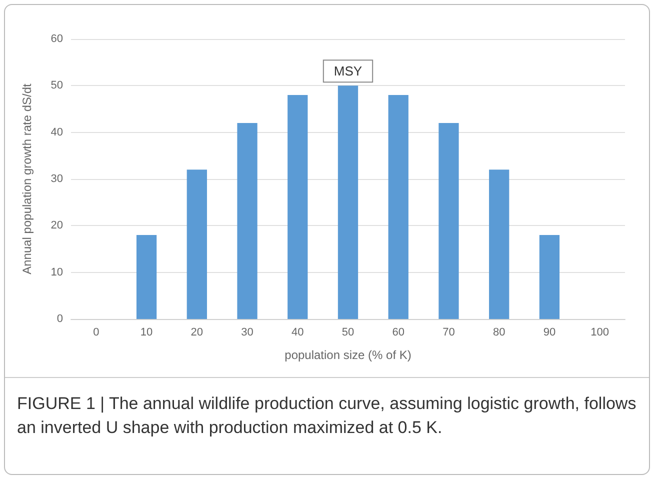  I want to click on x-tick-label: 100, so click(599, 332).